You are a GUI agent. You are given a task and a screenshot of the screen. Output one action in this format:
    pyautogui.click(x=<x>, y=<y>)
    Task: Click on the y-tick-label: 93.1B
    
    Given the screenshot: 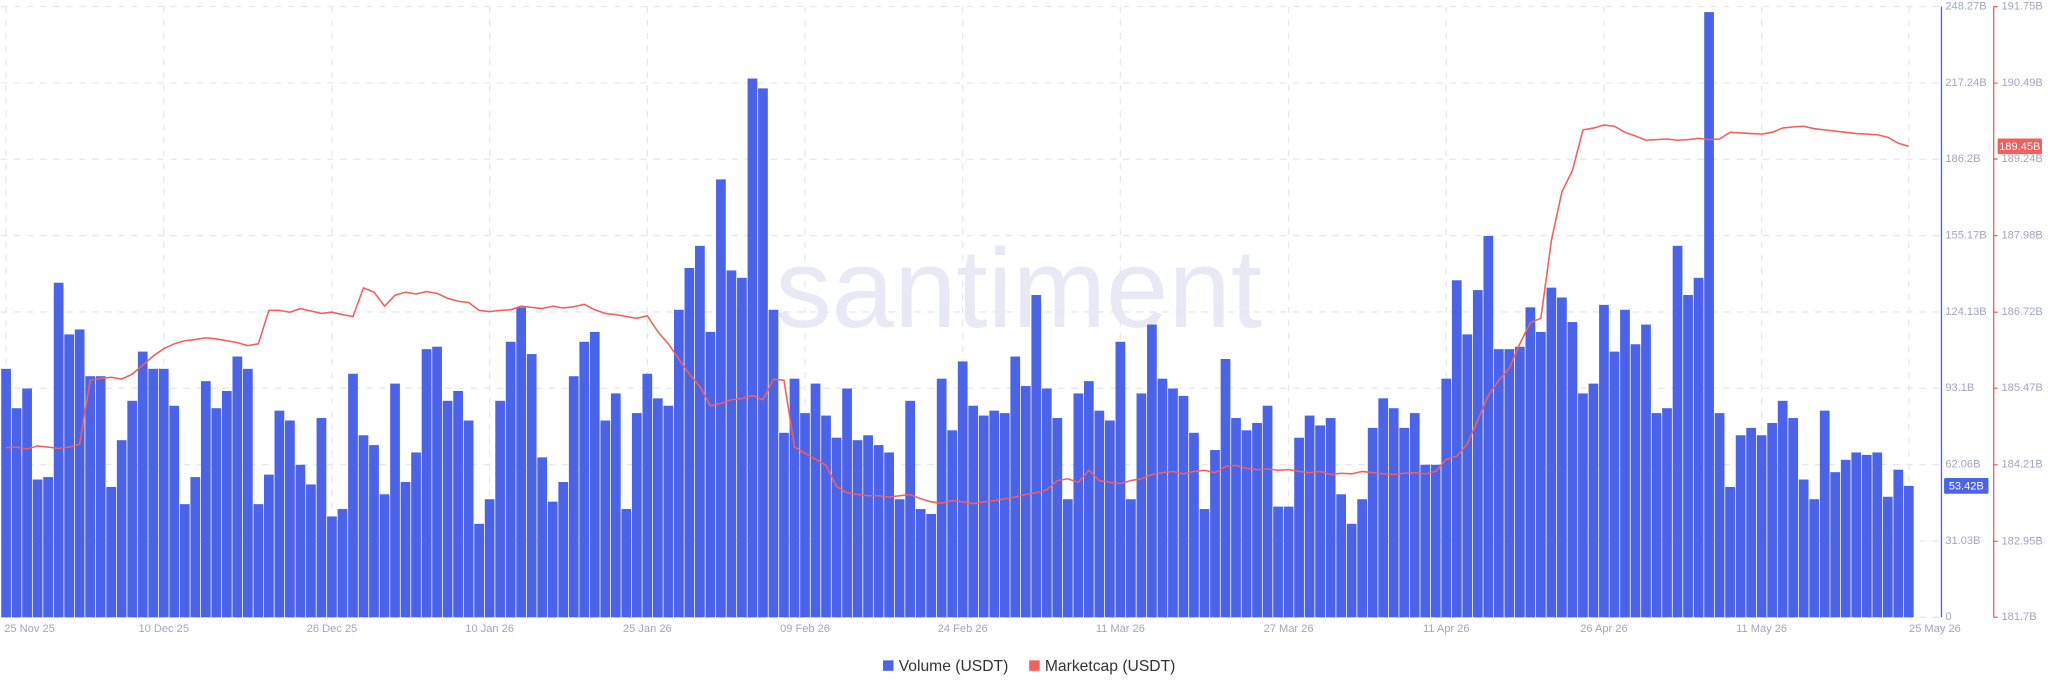 What is the action you would take?
    pyautogui.click(x=1959, y=388)
    